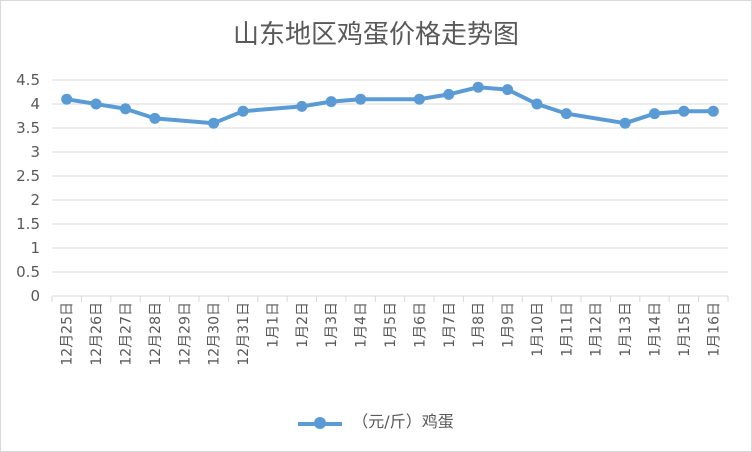 This screenshot has height=452, width=752. Describe the element at coordinates (303, 325) in the screenshot. I see `x-tick-label: 1月2日` at that location.